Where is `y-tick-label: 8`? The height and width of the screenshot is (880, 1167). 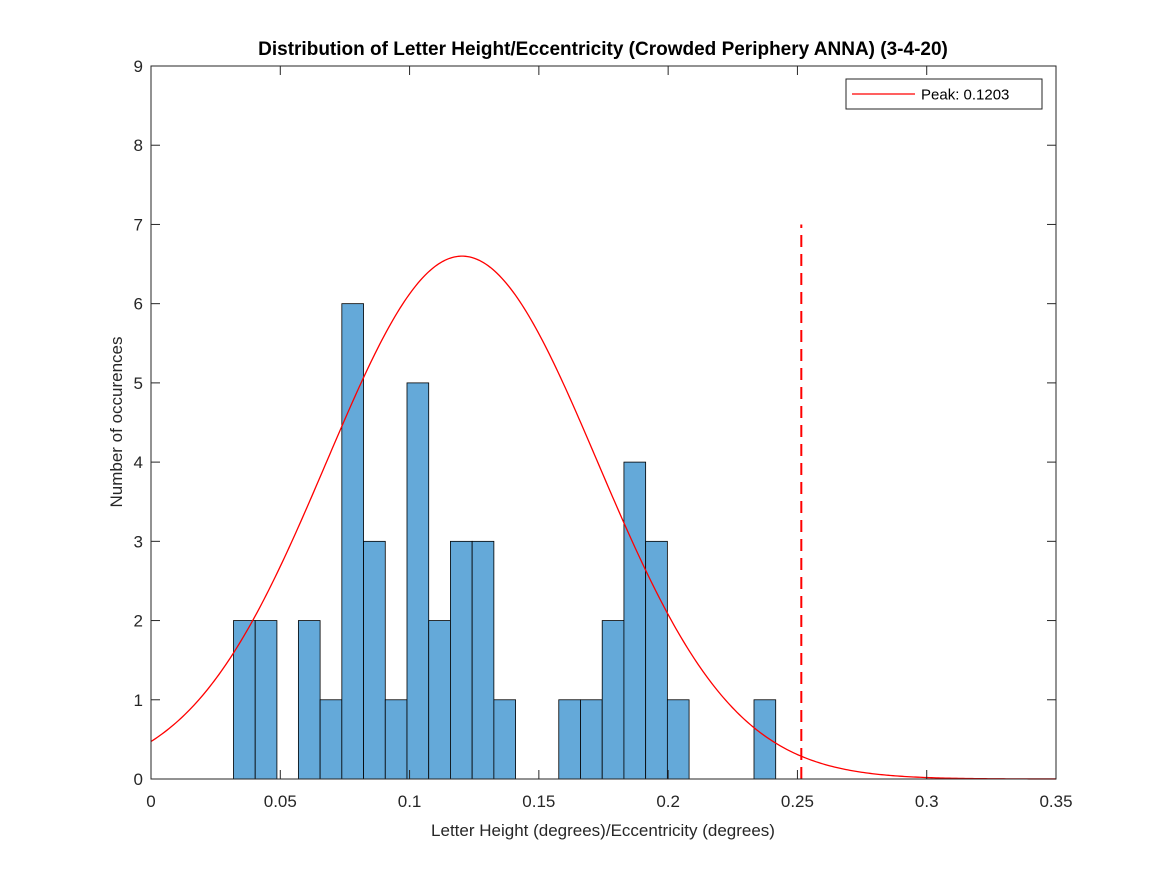
y-tick-label: 8 is located at coordinates (138, 145).